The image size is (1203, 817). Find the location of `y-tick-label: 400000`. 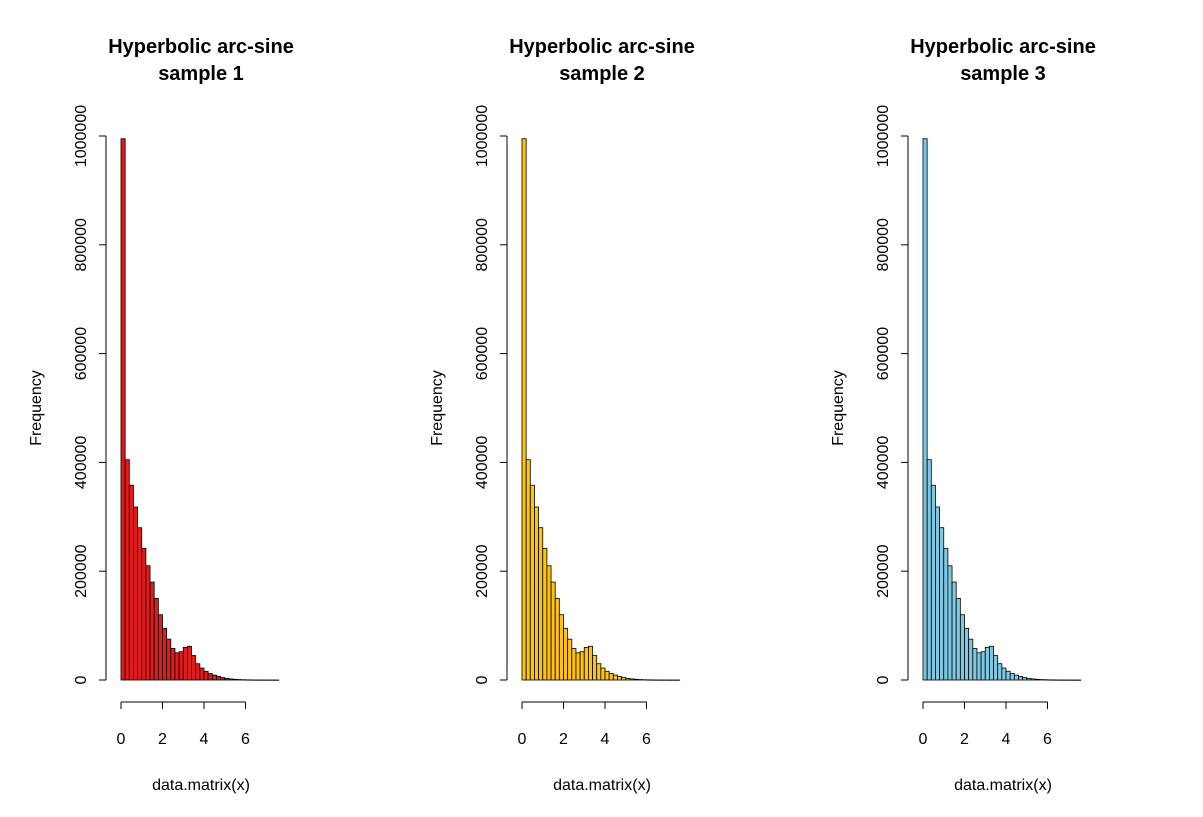

y-tick-label: 400000 is located at coordinates (81, 462).